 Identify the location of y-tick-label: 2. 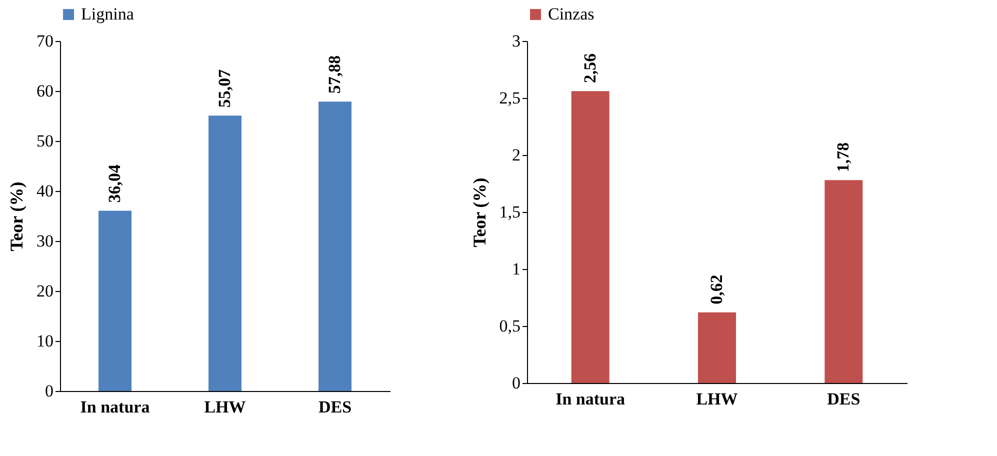
(516, 155).